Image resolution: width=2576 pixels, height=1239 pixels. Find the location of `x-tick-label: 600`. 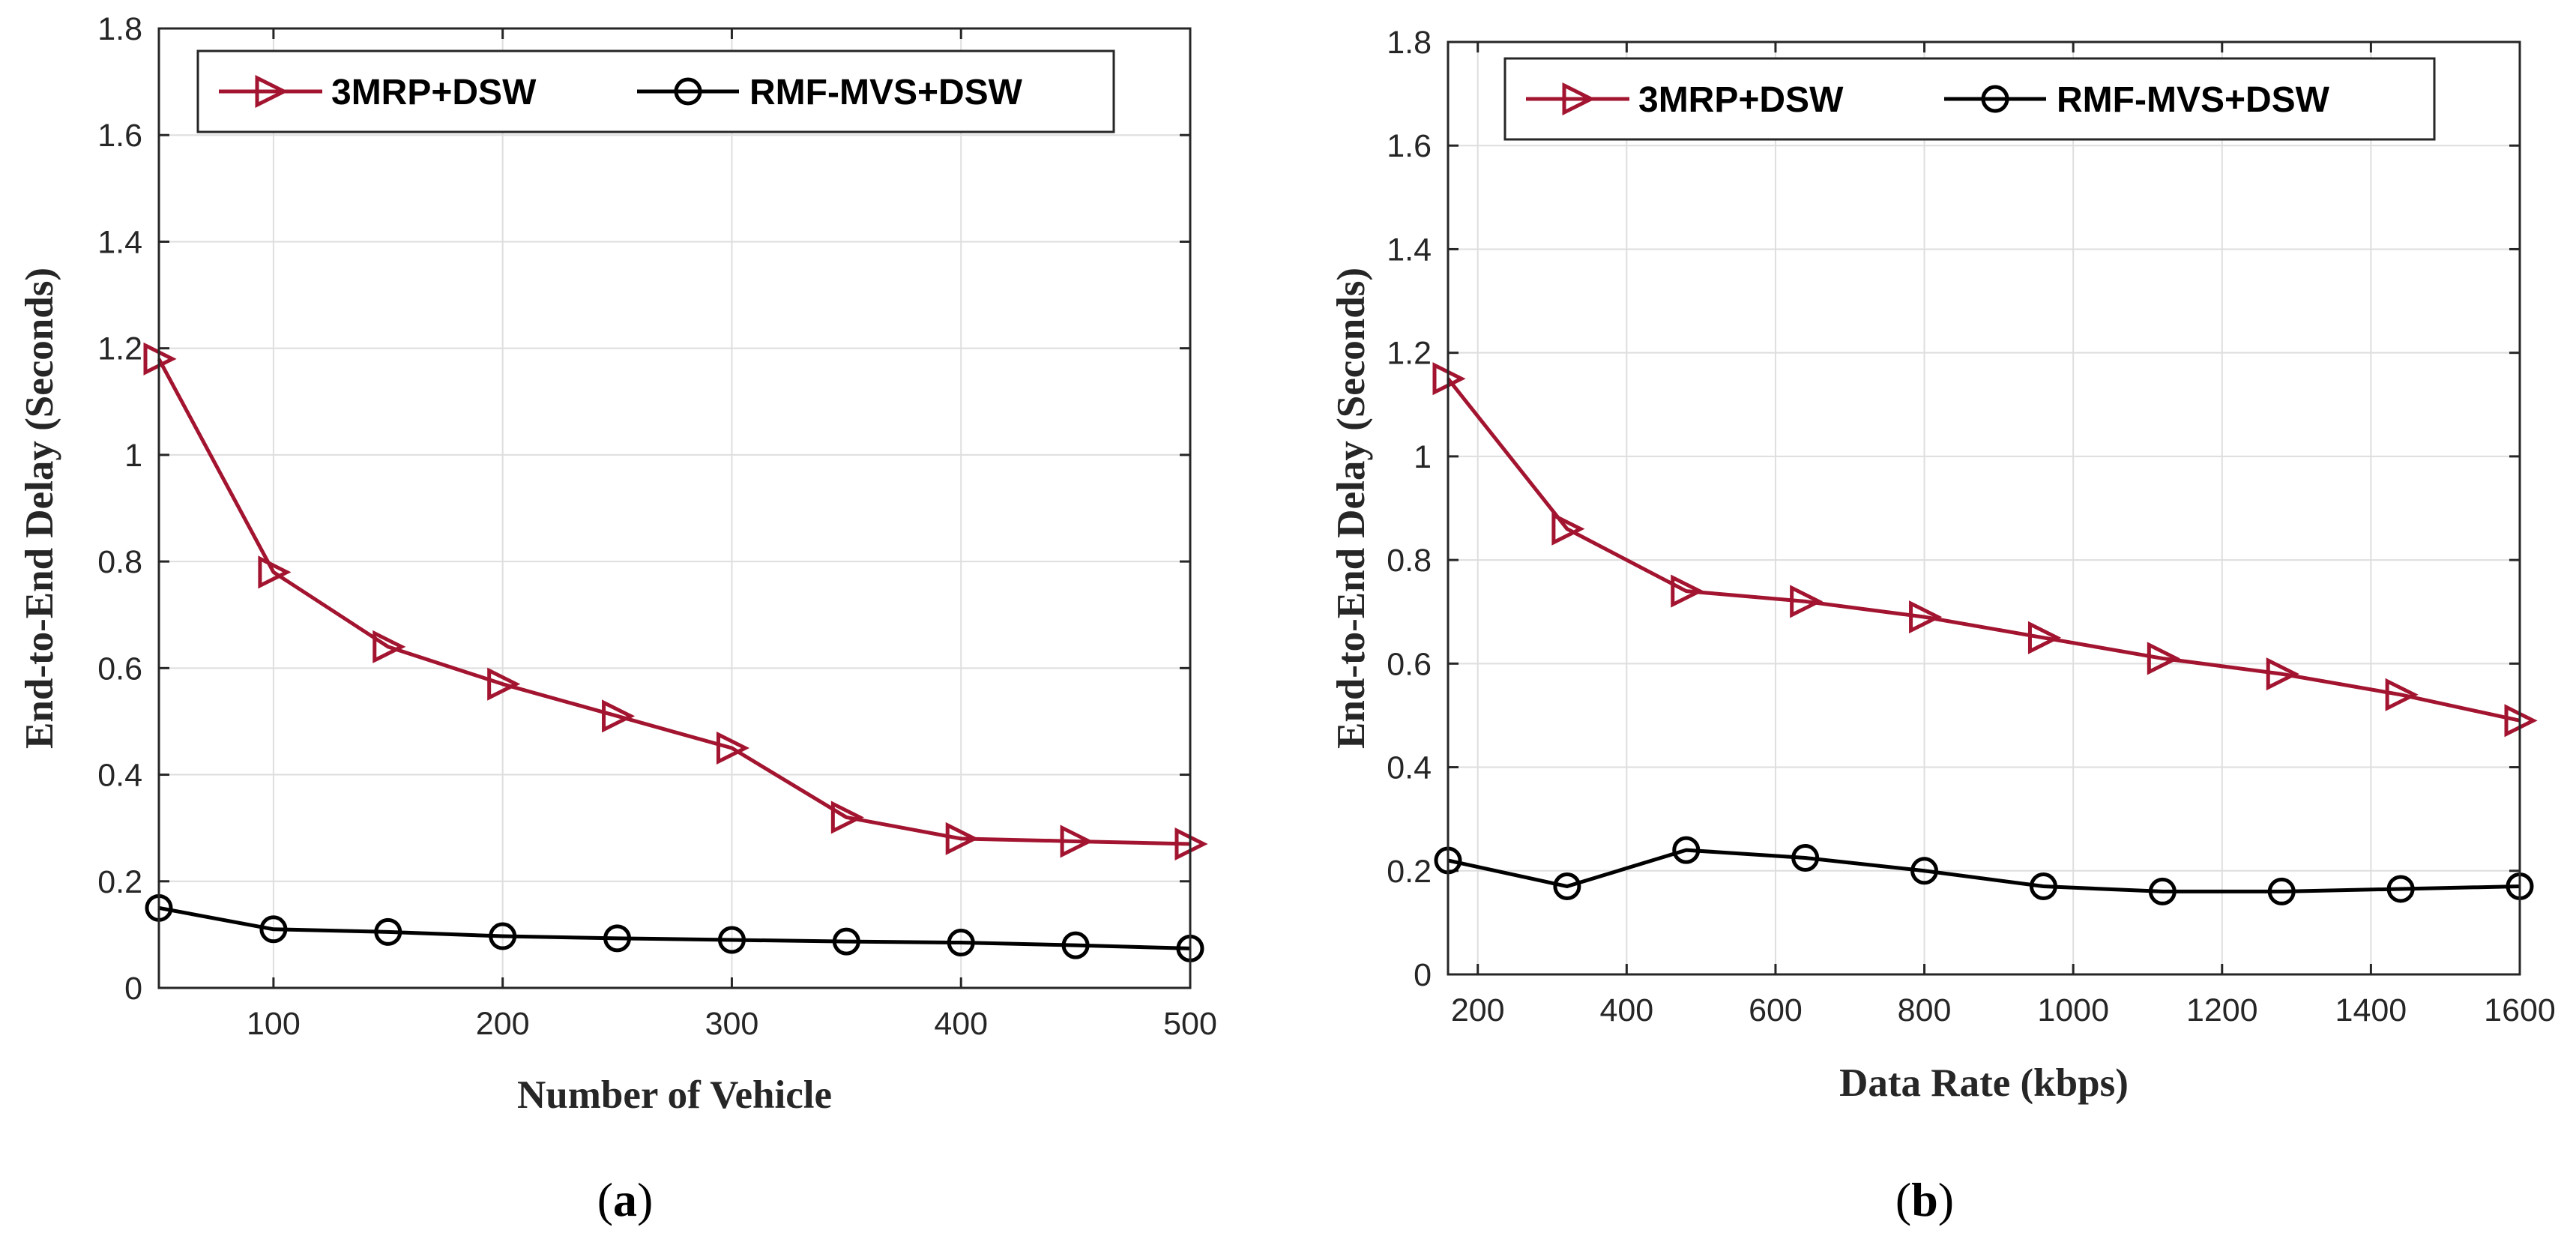

x-tick-label: 600 is located at coordinates (1776, 1010).